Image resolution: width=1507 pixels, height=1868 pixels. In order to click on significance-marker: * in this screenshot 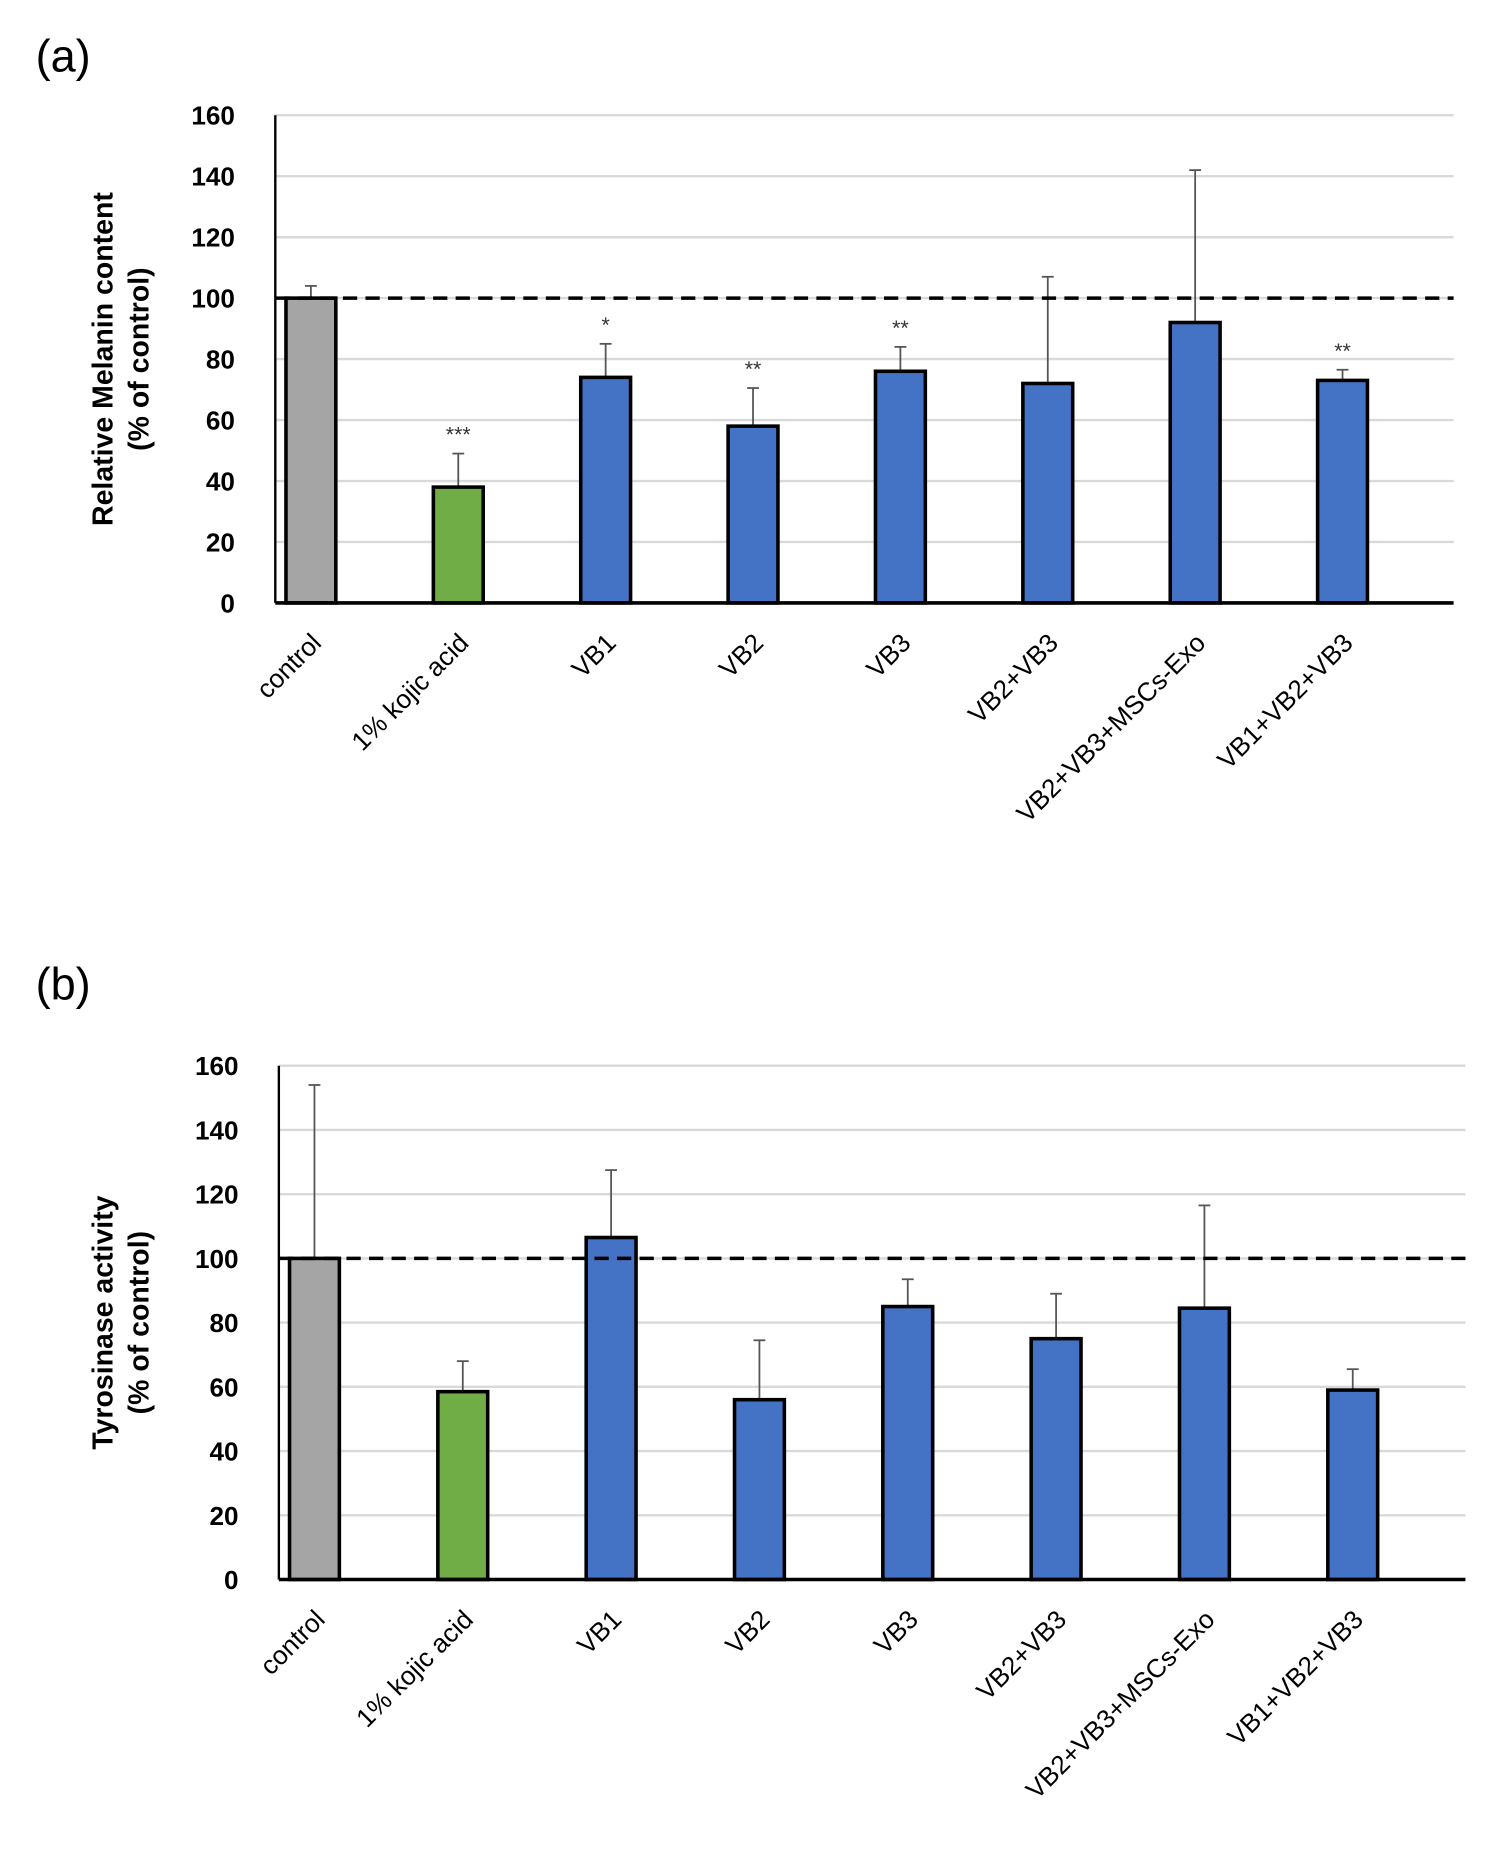, I will do `click(605, 325)`.